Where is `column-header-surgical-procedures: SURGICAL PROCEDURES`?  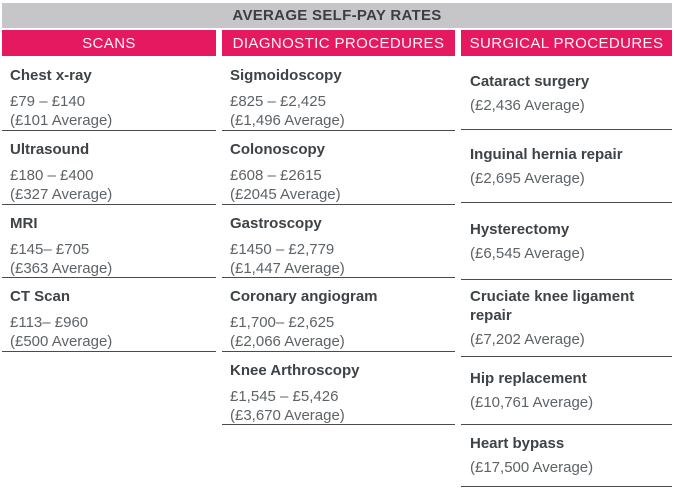 column-header-surgical-procedures: SURGICAL PROCEDURES is located at coordinates (566, 43).